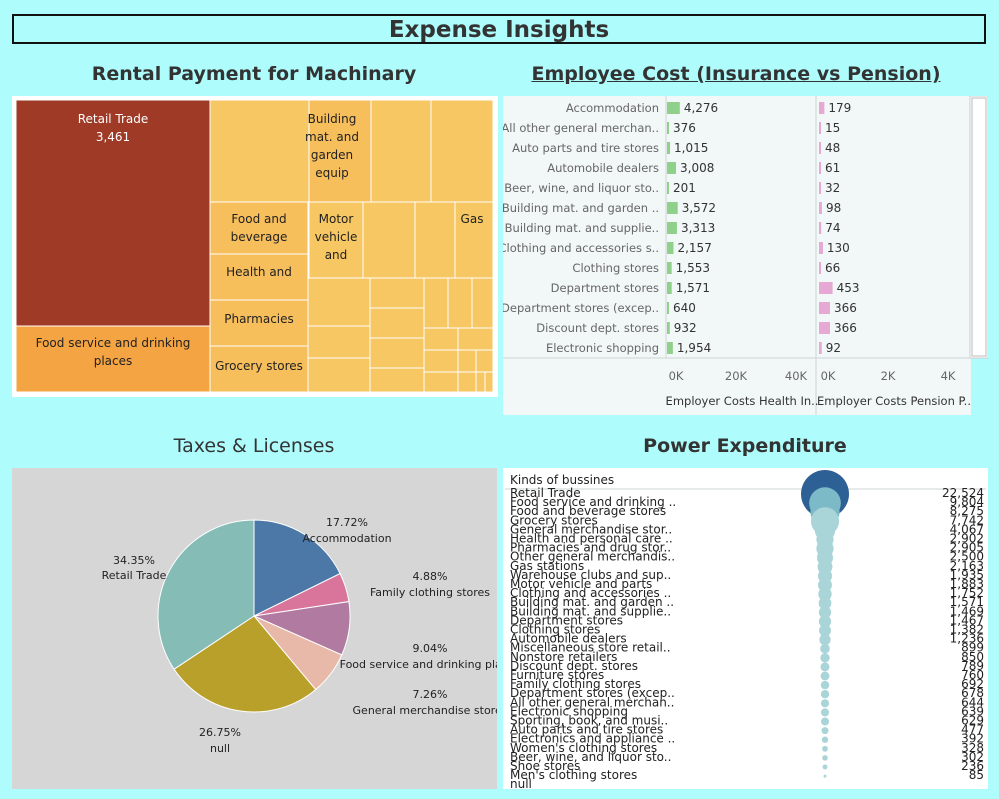  What do you see at coordinates (736, 74) in the screenshot?
I see `employee-title: Employee Cost (Insurance vs Pension)` at bounding box center [736, 74].